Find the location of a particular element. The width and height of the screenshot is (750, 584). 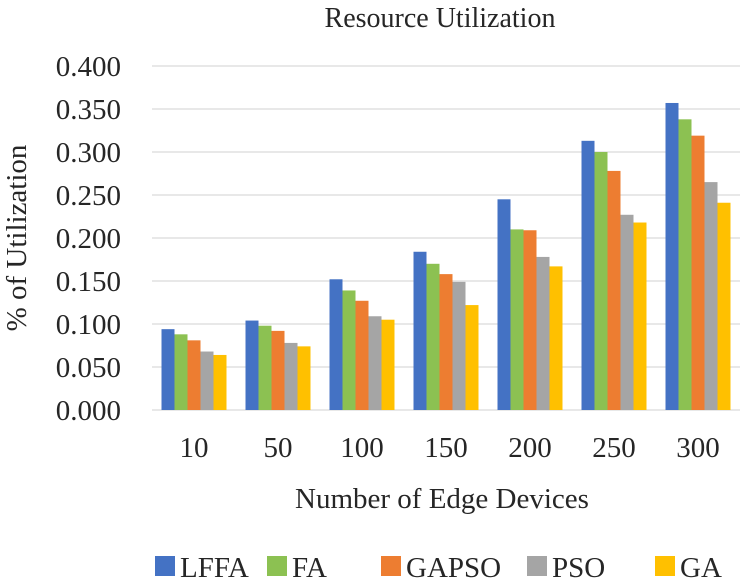

legend-item-fa: FA is located at coordinates (297, 568).